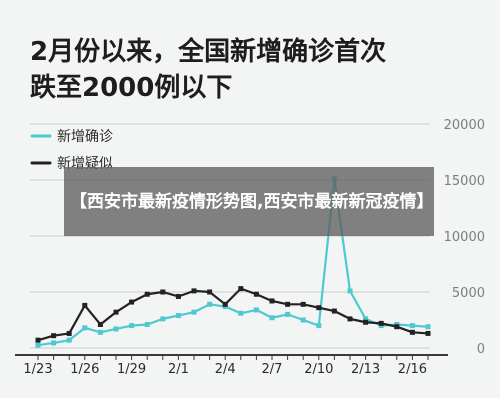 This screenshot has height=409, width=500. Describe the element at coordinates (464, 181) in the screenshot. I see `y-tick-label: 15000` at that location.